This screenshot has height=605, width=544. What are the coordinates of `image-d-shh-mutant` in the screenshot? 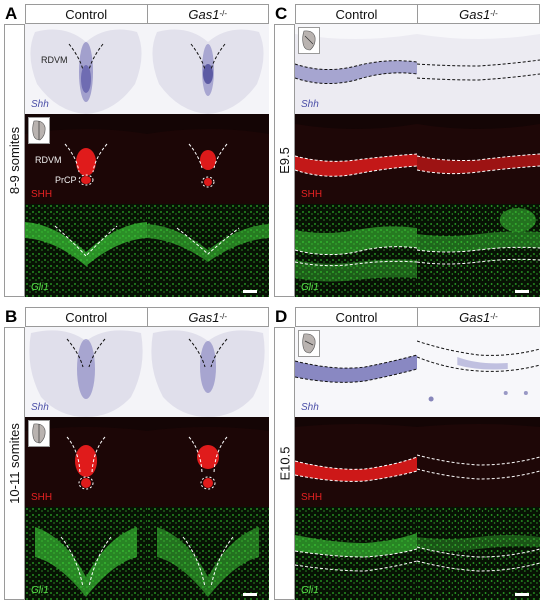 It's located at (478, 372).